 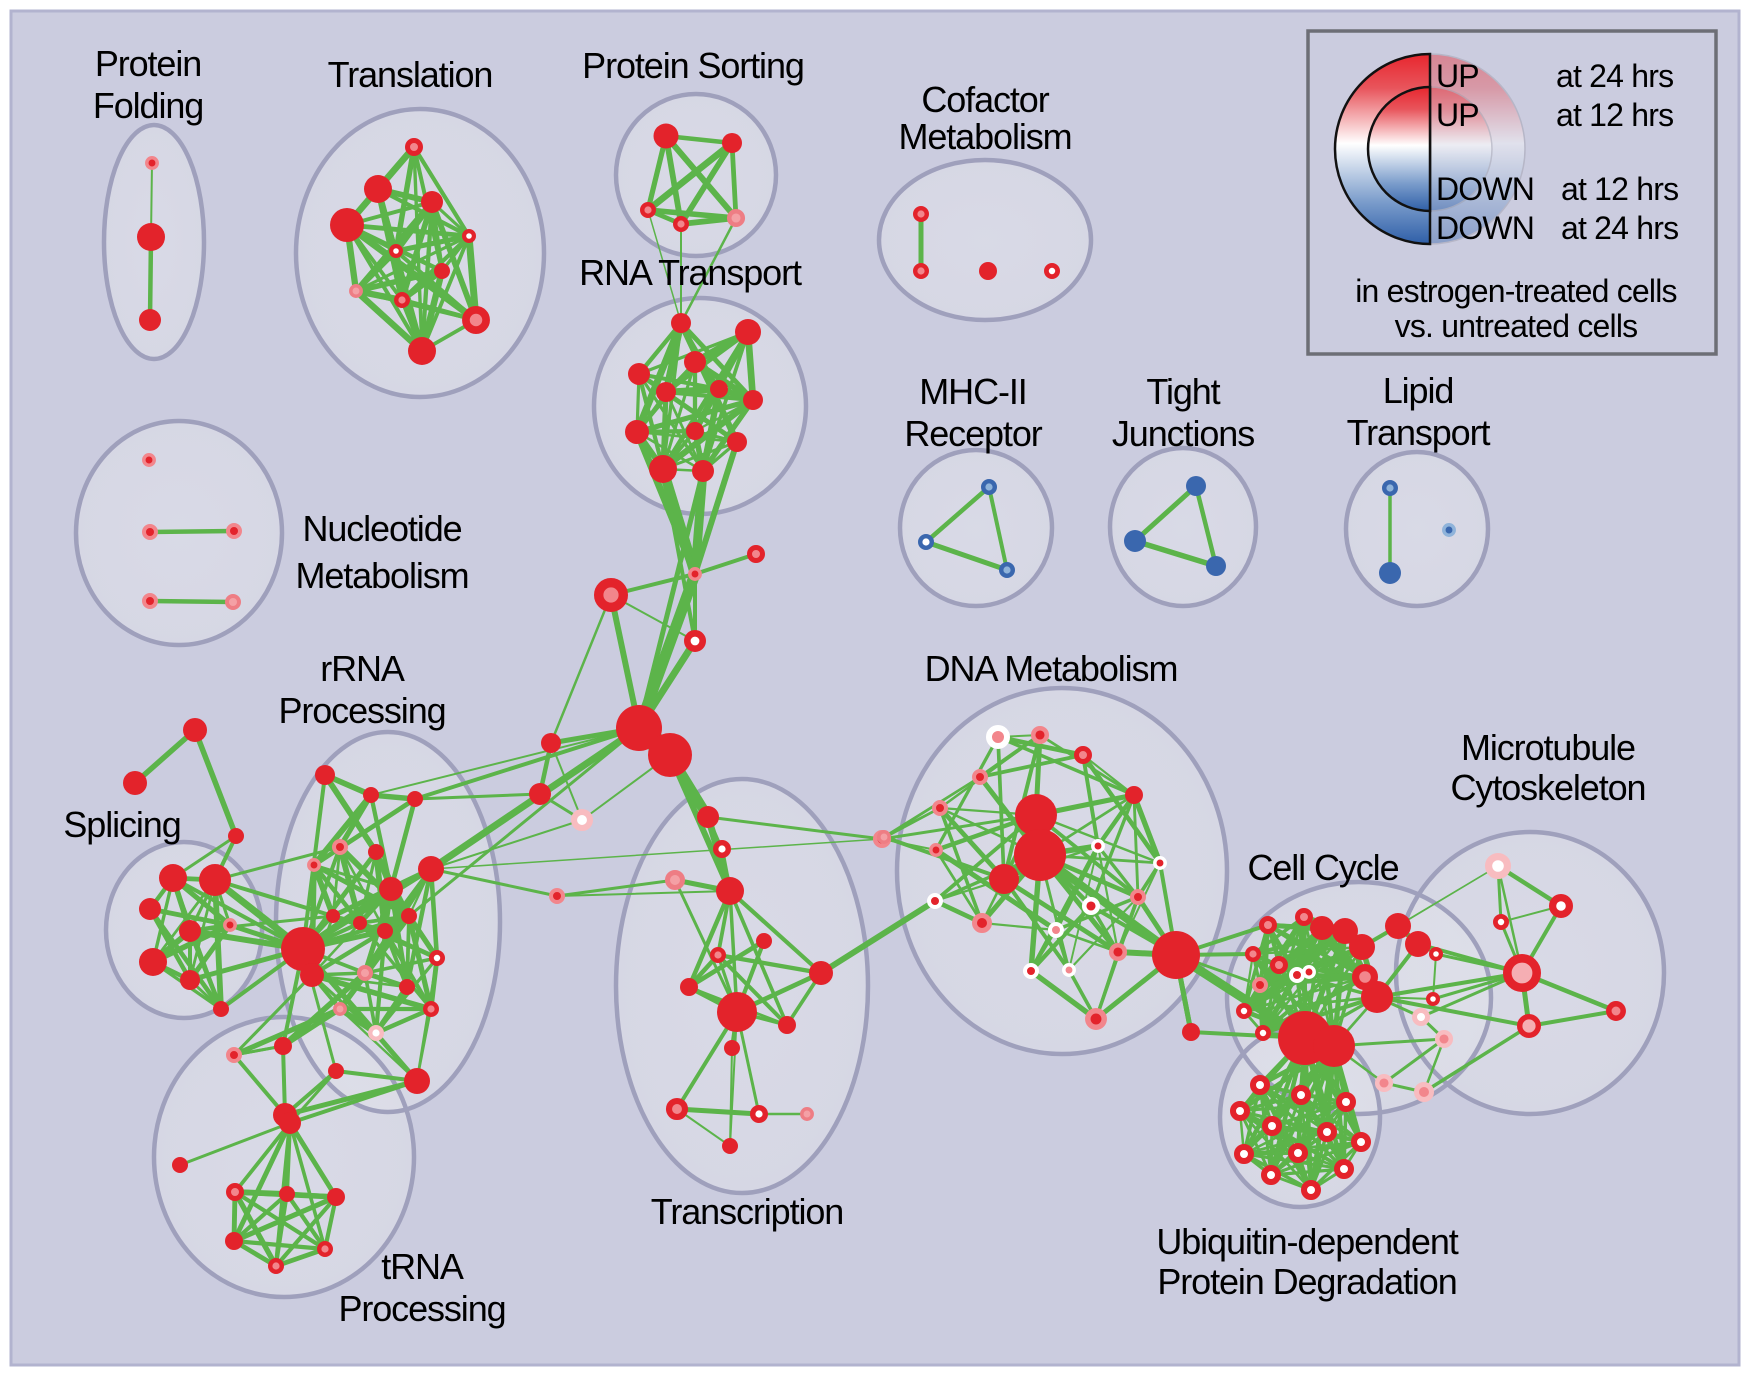 I want to click on svg-text: Receptor, so click(x=973, y=433).